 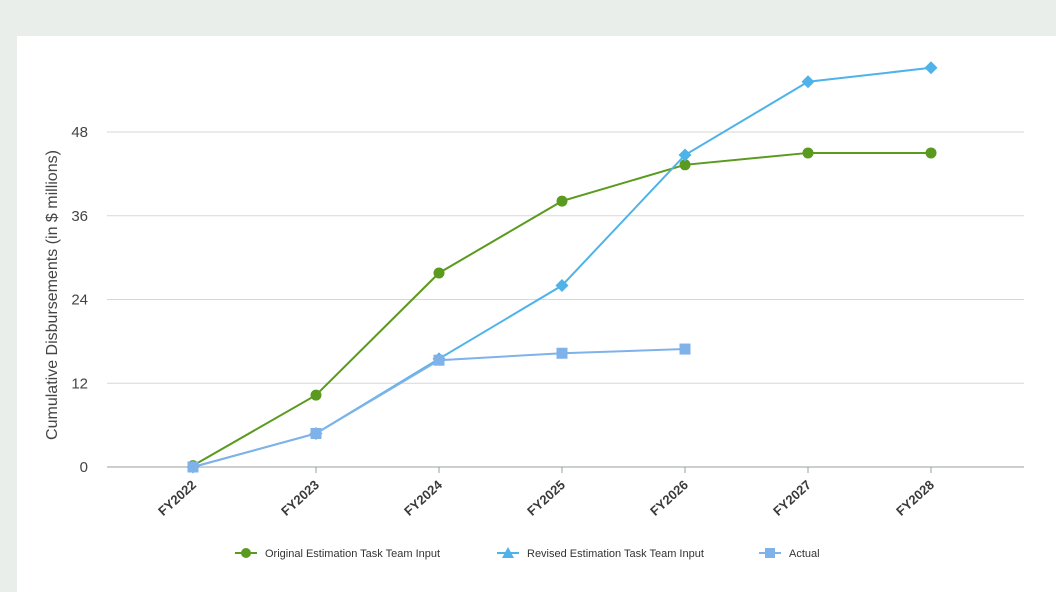 What do you see at coordinates (84, 467) in the screenshot?
I see `y-tick-label: 0` at bounding box center [84, 467].